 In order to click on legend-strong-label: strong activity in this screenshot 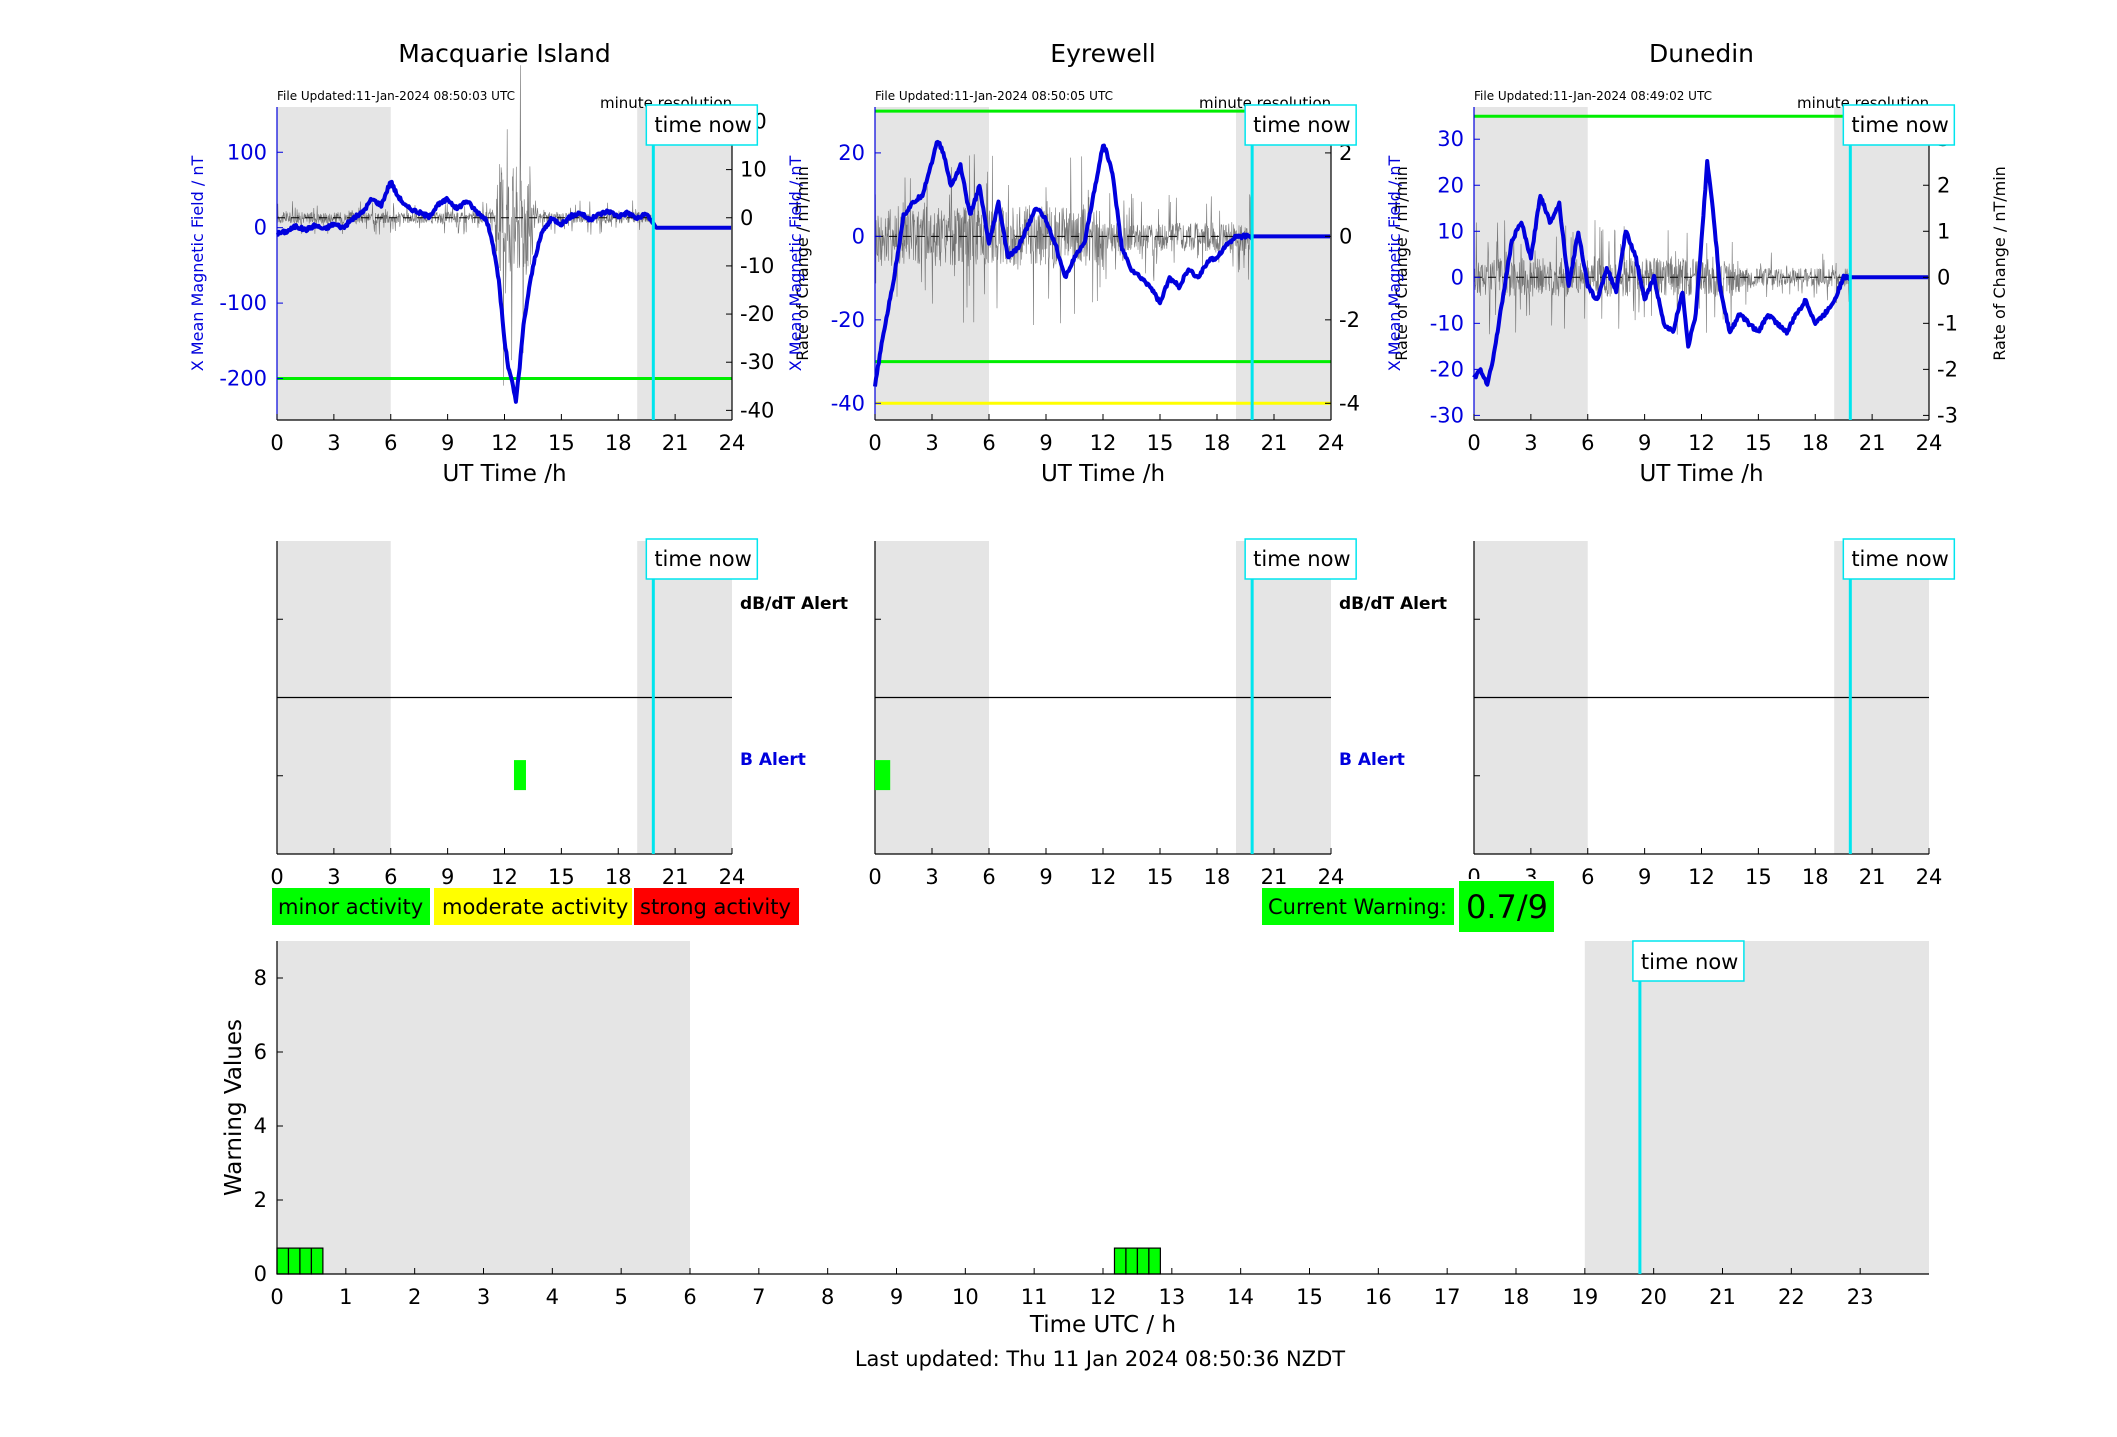, I will do `click(715, 907)`.